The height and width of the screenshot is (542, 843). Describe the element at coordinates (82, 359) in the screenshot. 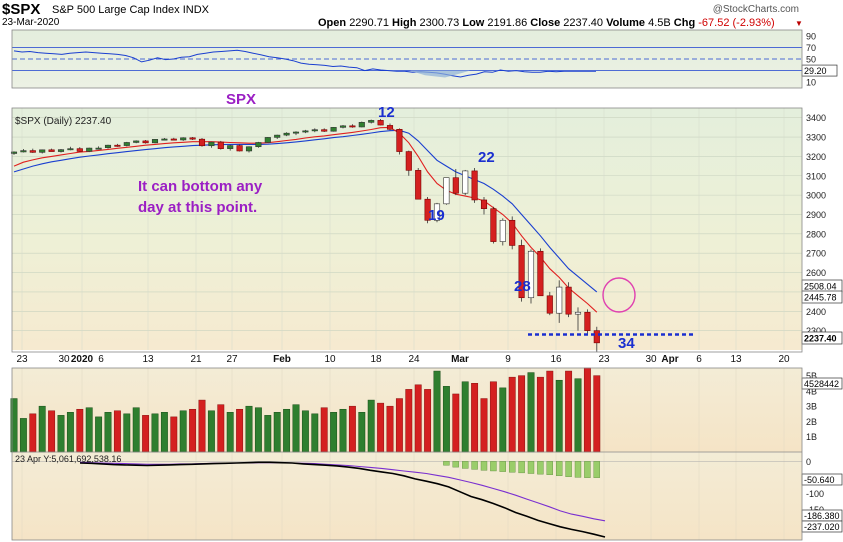

I see `x-tick-label: 2020` at that location.